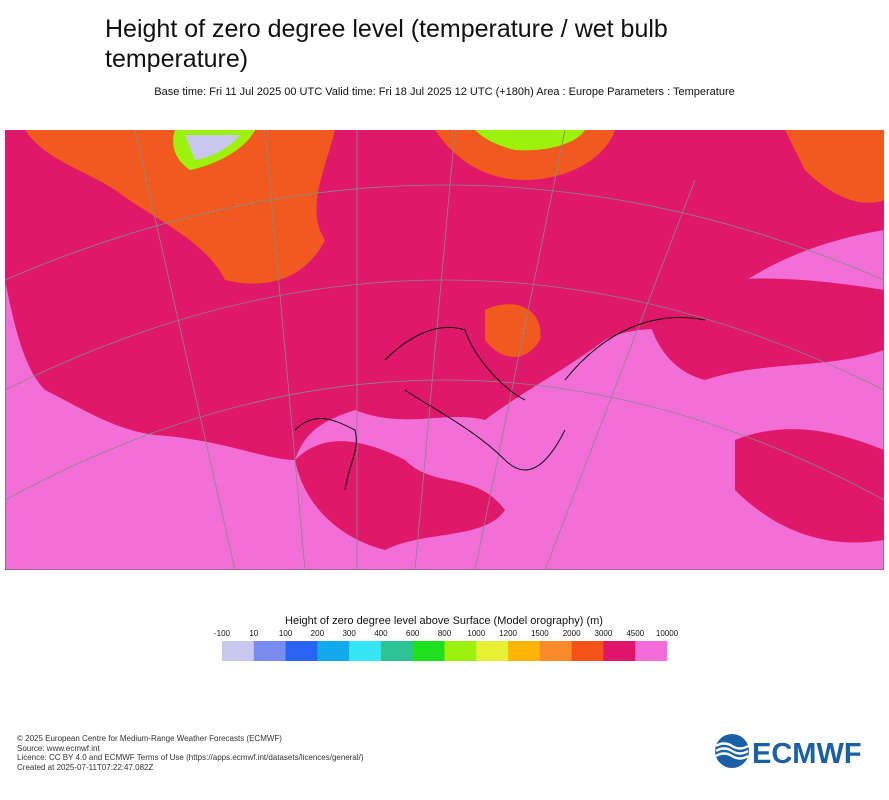  Describe the element at coordinates (476, 633) in the screenshot. I see `colorbar-tick-label: 1000` at that location.